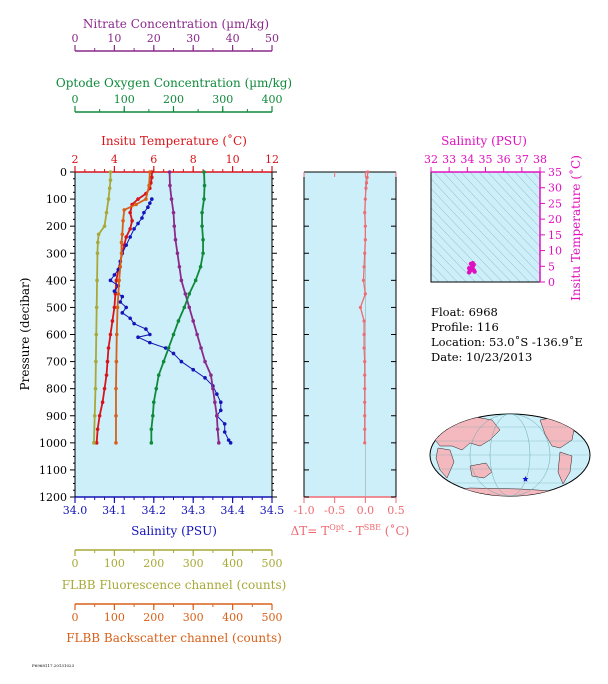 The image size is (608, 684). I want to click on backscatter-tick-label: 0, so click(75, 617).